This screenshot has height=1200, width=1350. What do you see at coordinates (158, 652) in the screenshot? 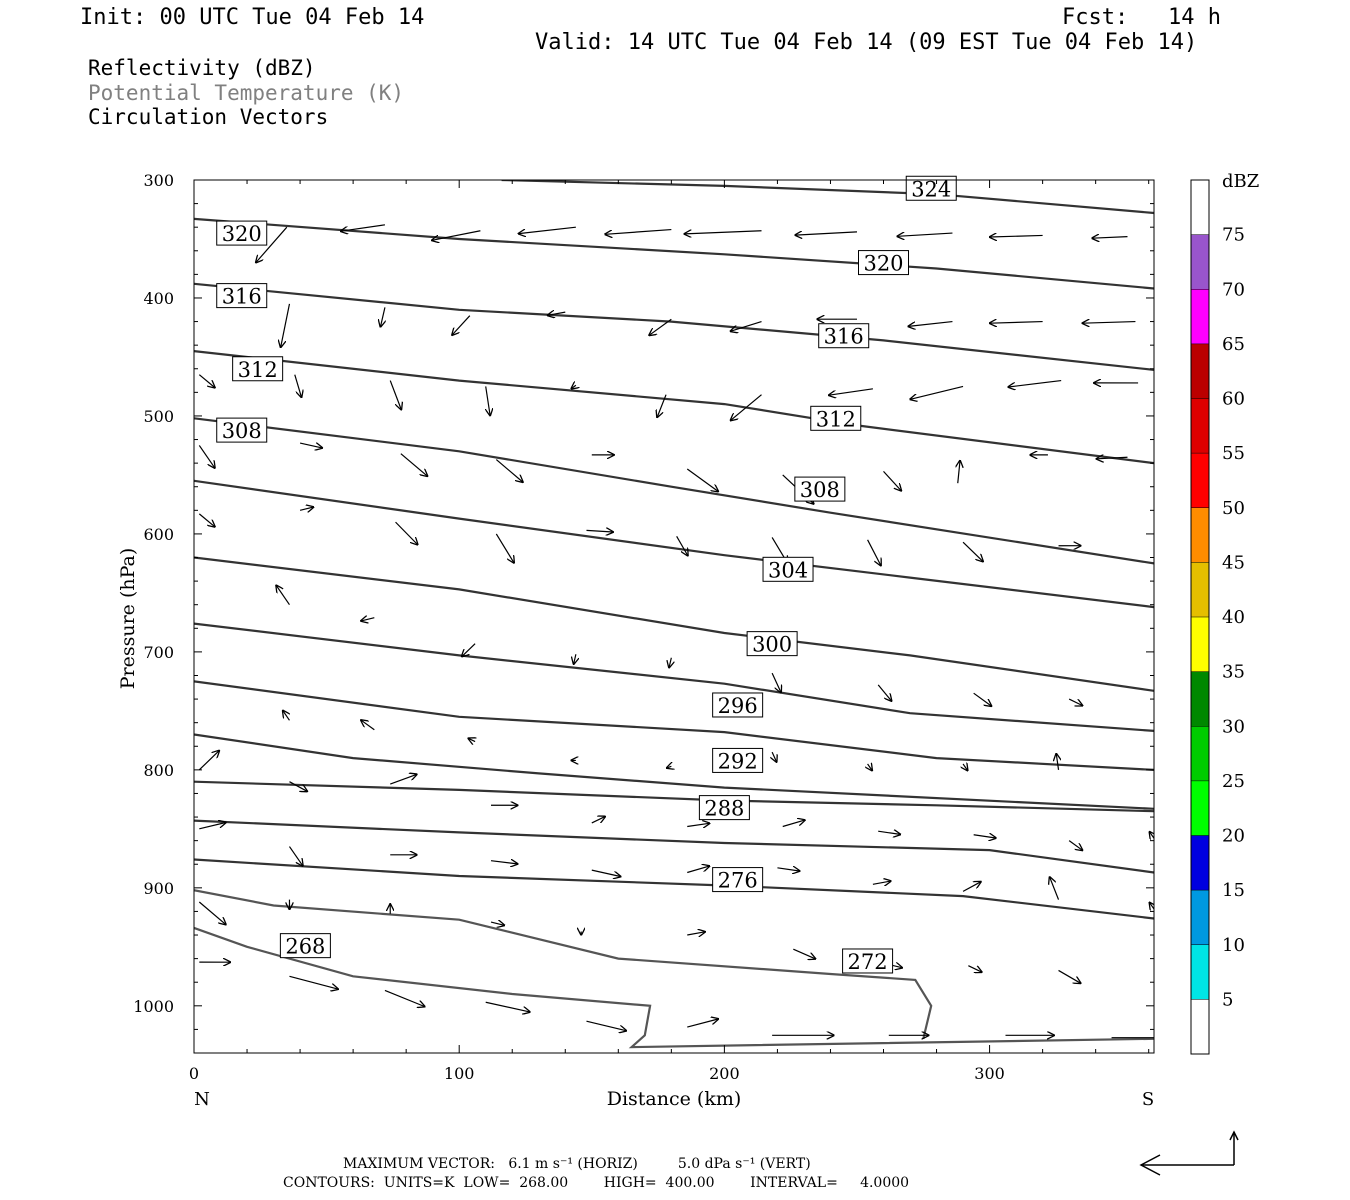
I see `y-tick-label: 700` at bounding box center [158, 652].